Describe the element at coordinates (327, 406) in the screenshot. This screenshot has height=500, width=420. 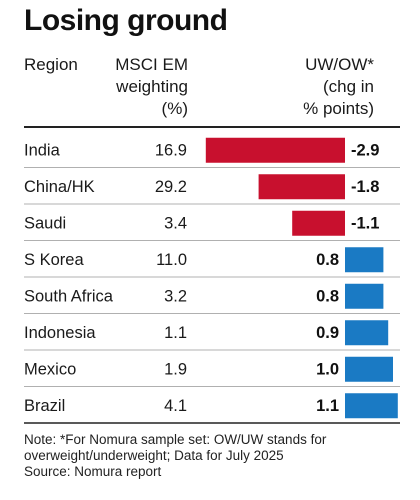
I see `data-label: 1.1` at that location.